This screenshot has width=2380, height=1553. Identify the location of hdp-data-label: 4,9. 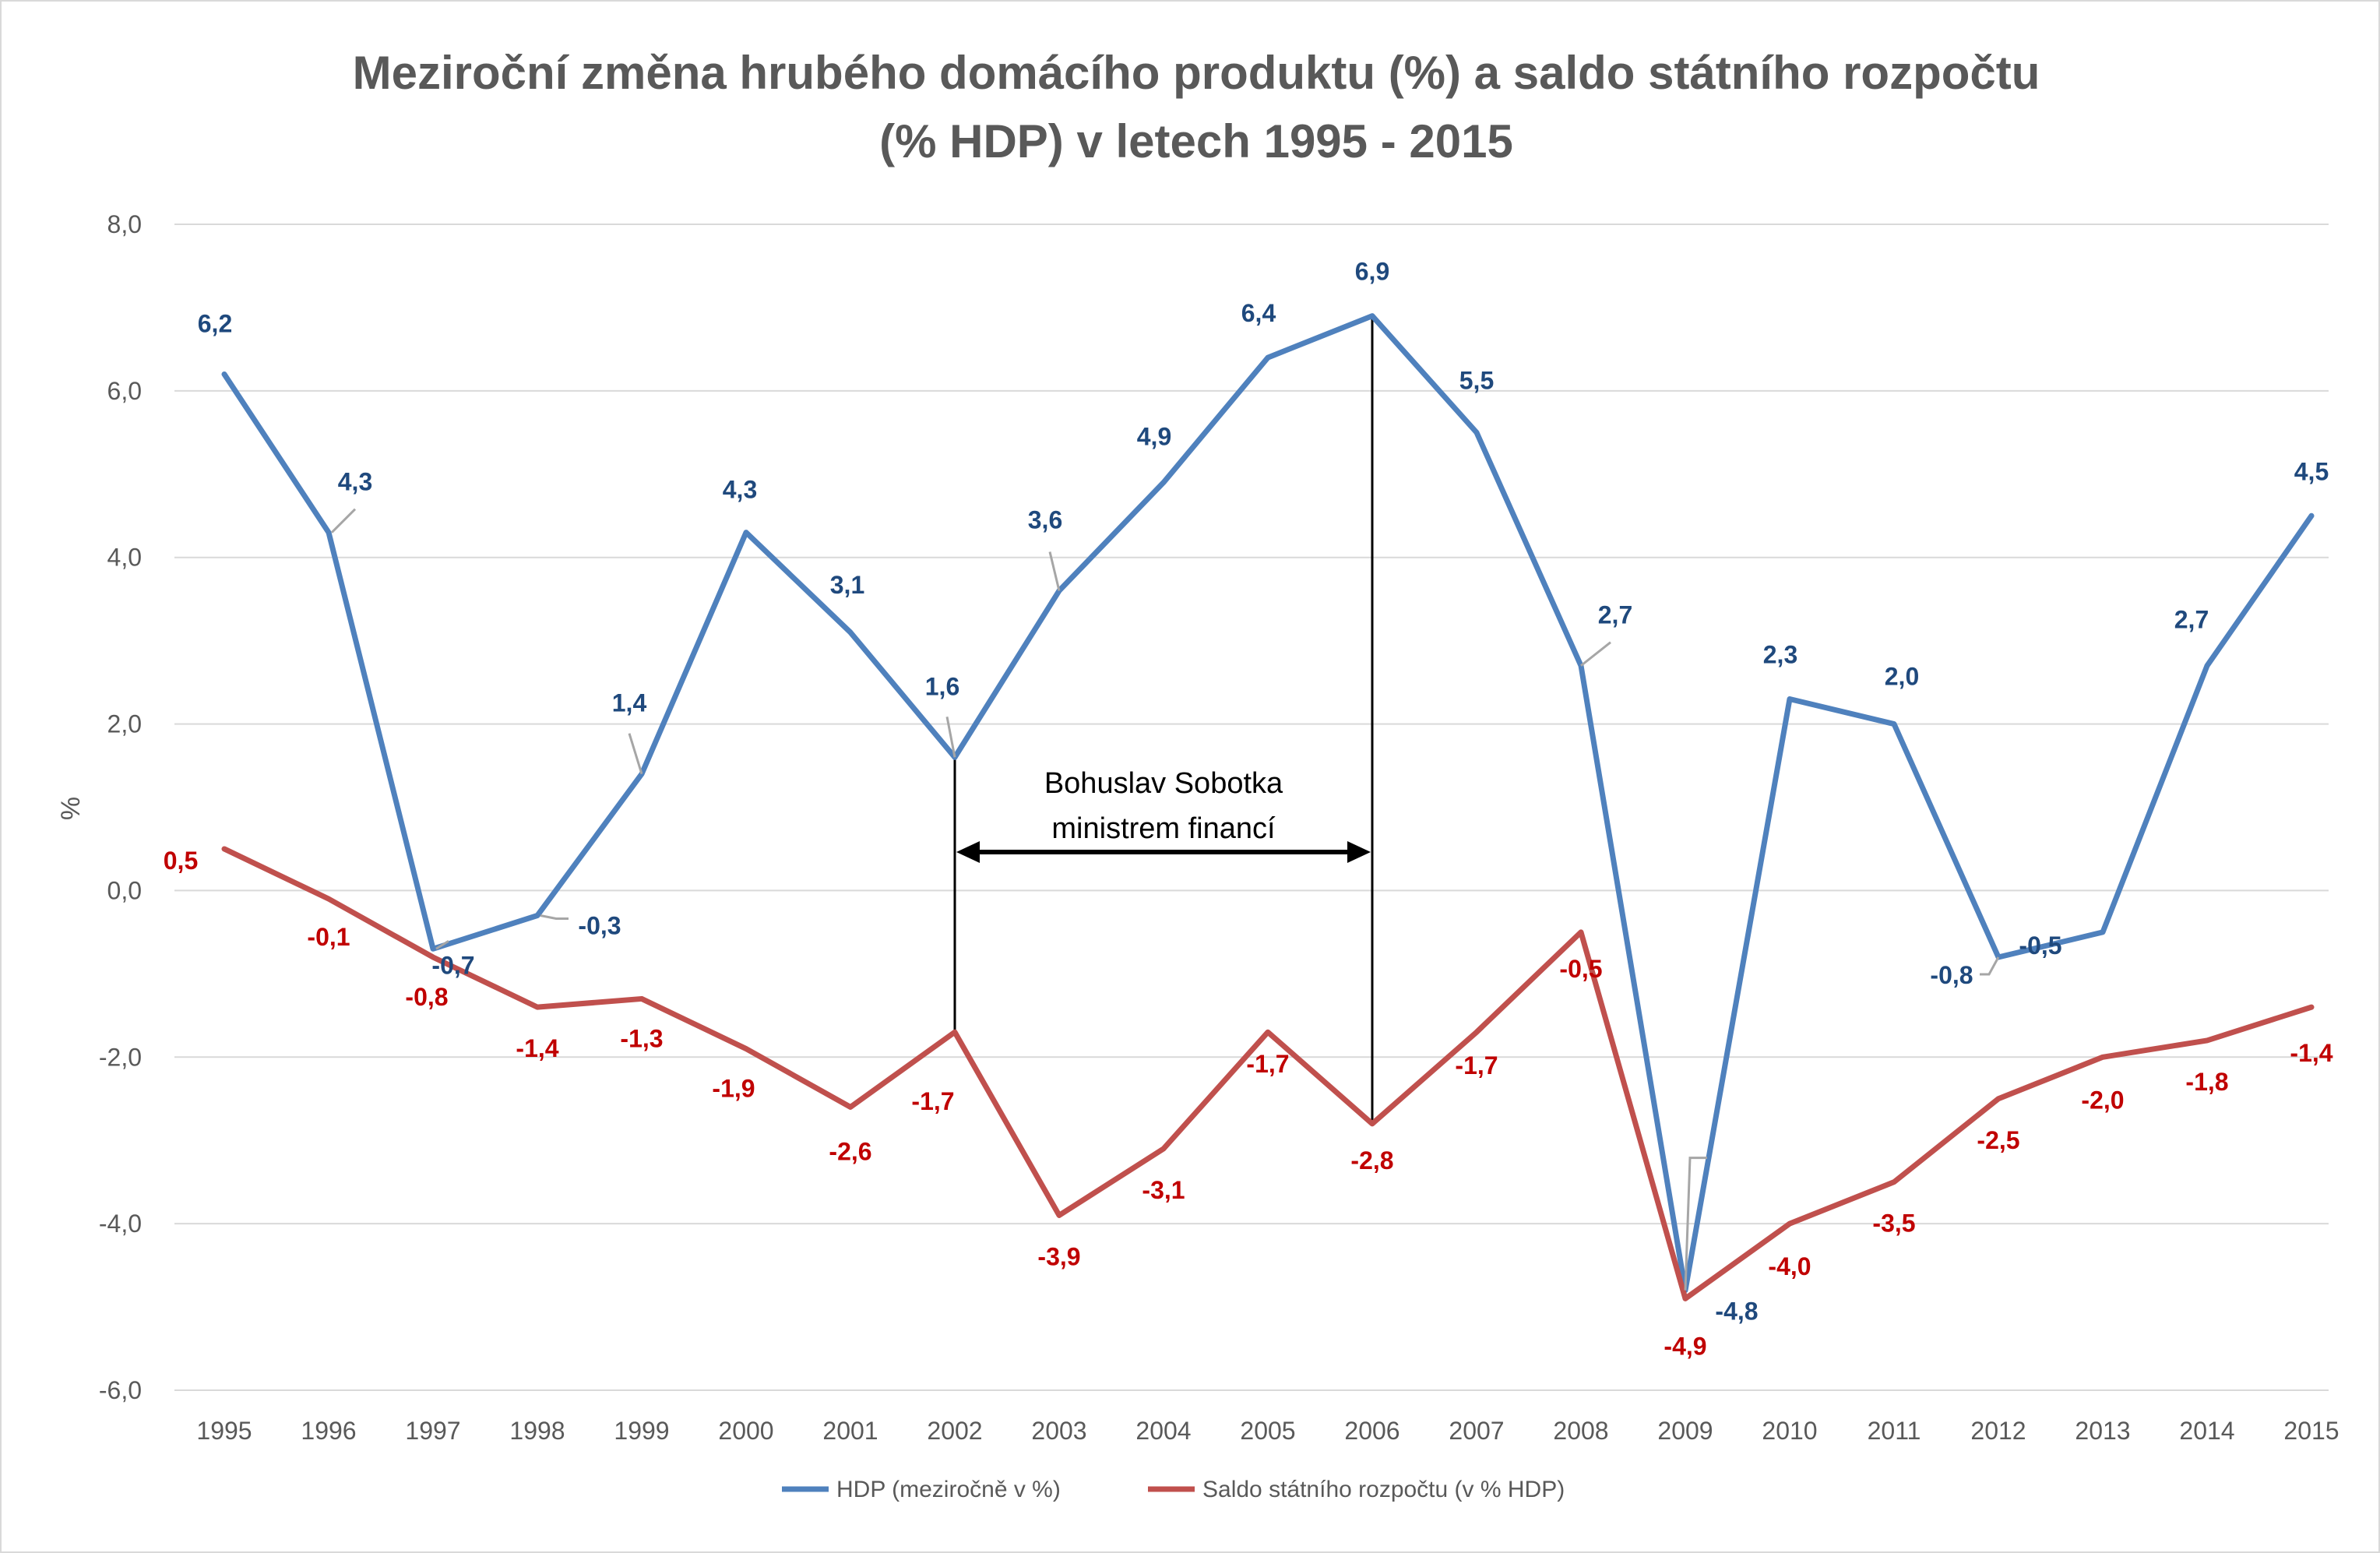
(1154, 436).